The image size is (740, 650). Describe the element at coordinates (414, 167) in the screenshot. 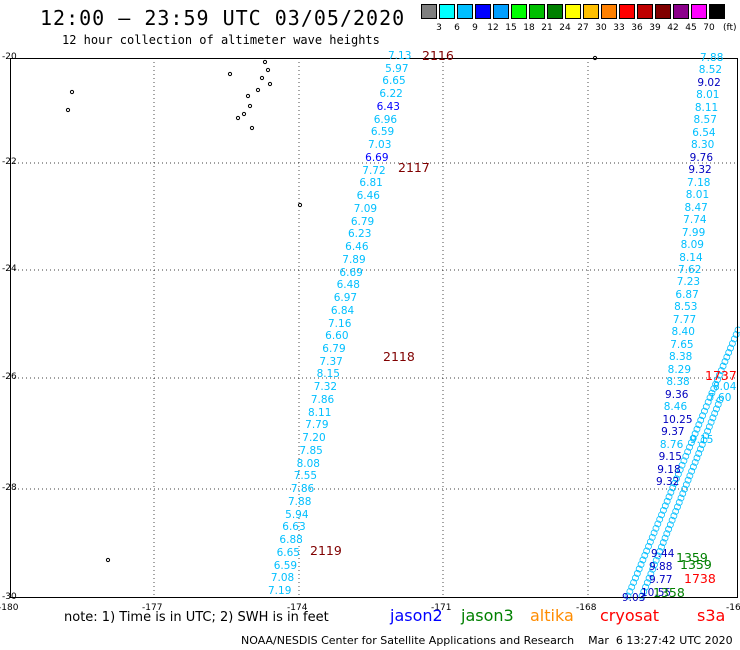

I see `rev-number: 2117` at that location.